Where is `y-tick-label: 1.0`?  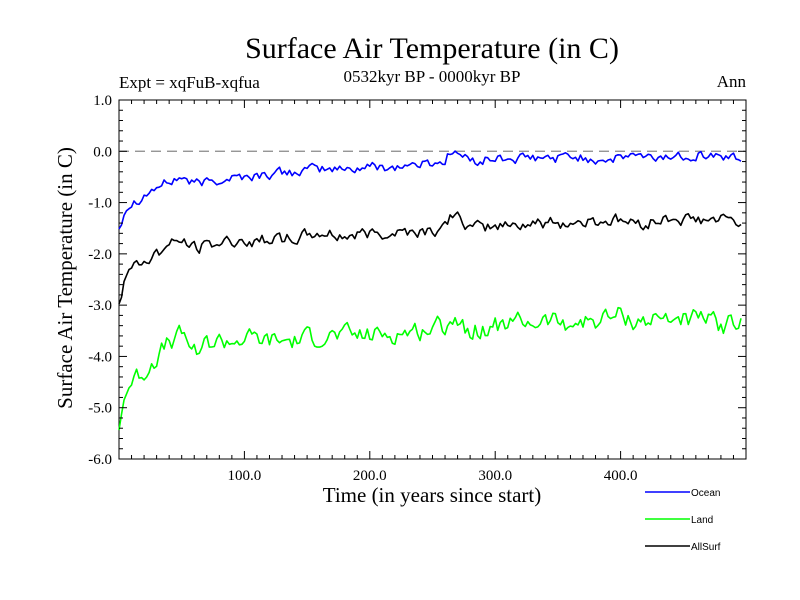 y-tick-label: 1.0 is located at coordinates (102, 101).